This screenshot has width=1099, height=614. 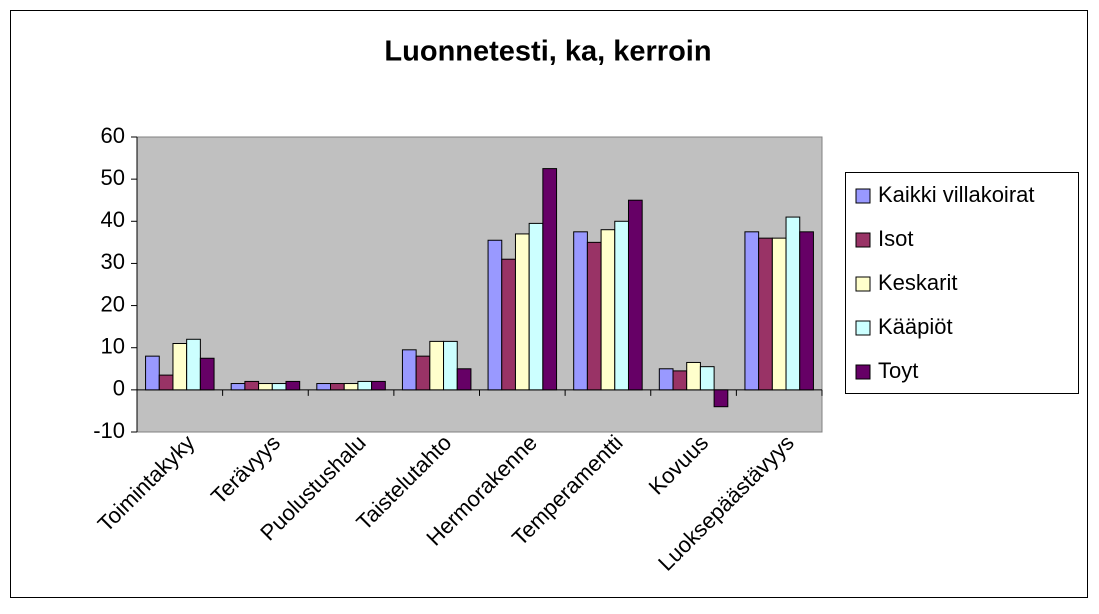 I want to click on legend, so click(x=962, y=283).